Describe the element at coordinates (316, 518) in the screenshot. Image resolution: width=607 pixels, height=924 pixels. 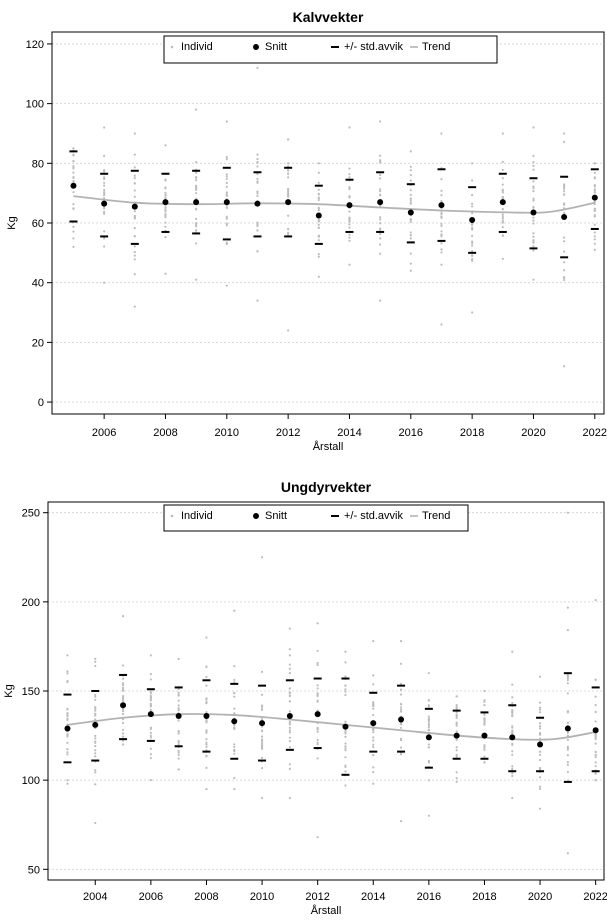
I see `legend: Individ Snitt +/- std.avvik Trend` at that location.